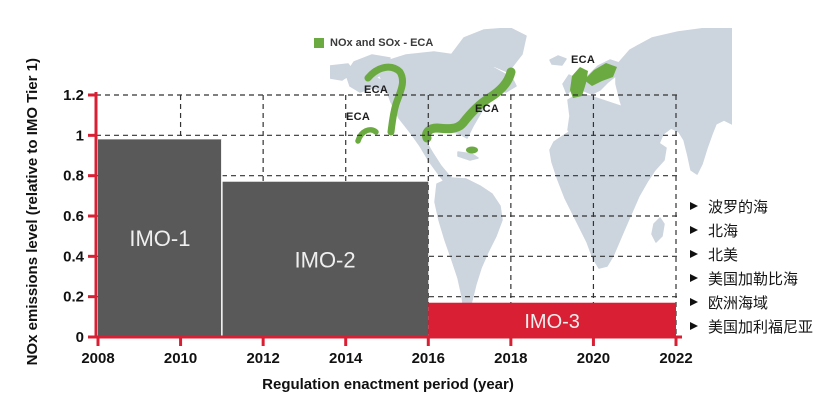 The image size is (822, 404). What do you see at coordinates (73, 297) in the screenshot?
I see `y-tick-label: 0.2` at bounding box center [73, 297].